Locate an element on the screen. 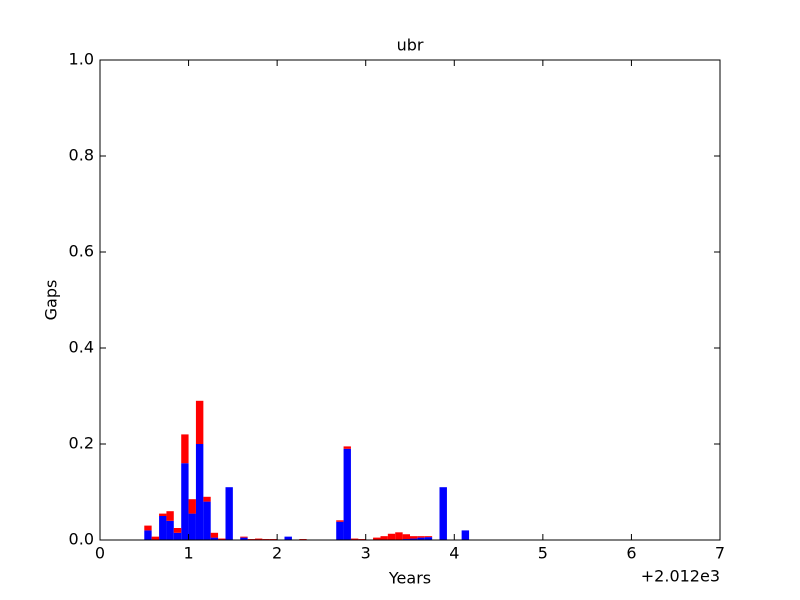 The image size is (800, 600). x-tick-label: 2 is located at coordinates (277, 553).